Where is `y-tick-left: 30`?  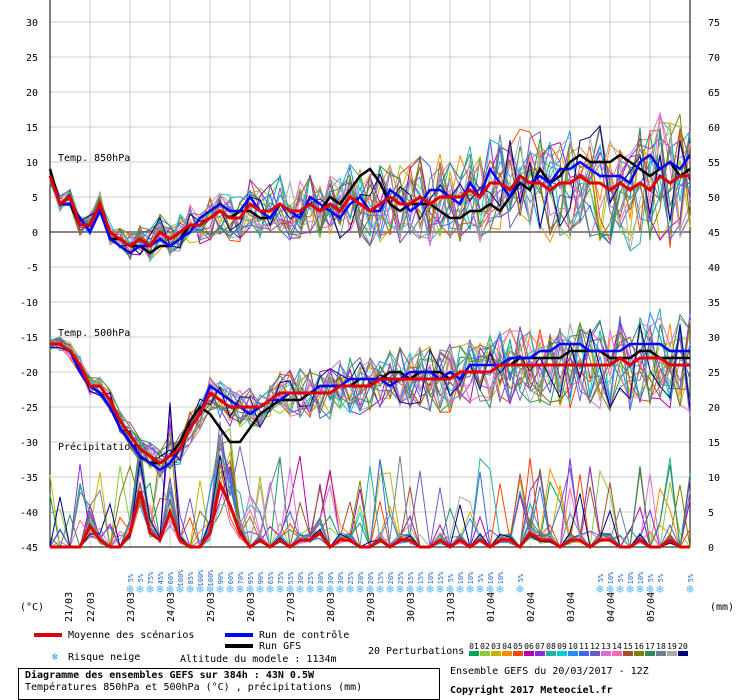
y-tick-left: 30 is located at coordinates (32, 23).